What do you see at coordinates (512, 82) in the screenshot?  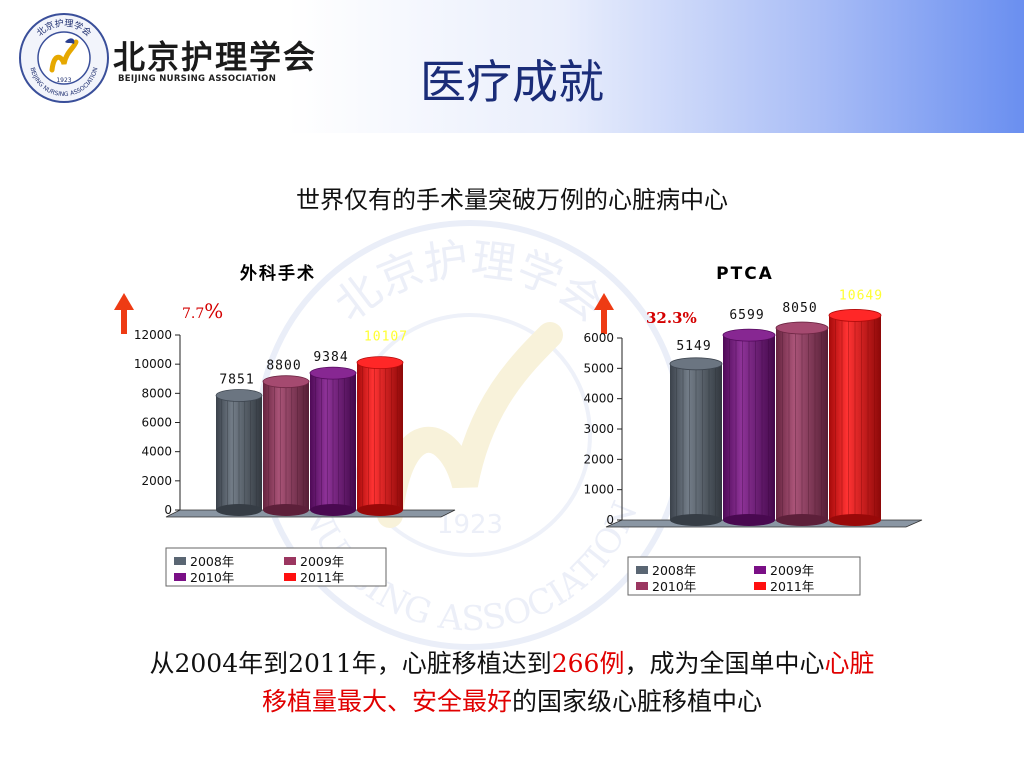 I see `page-title: 医疗成就` at bounding box center [512, 82].